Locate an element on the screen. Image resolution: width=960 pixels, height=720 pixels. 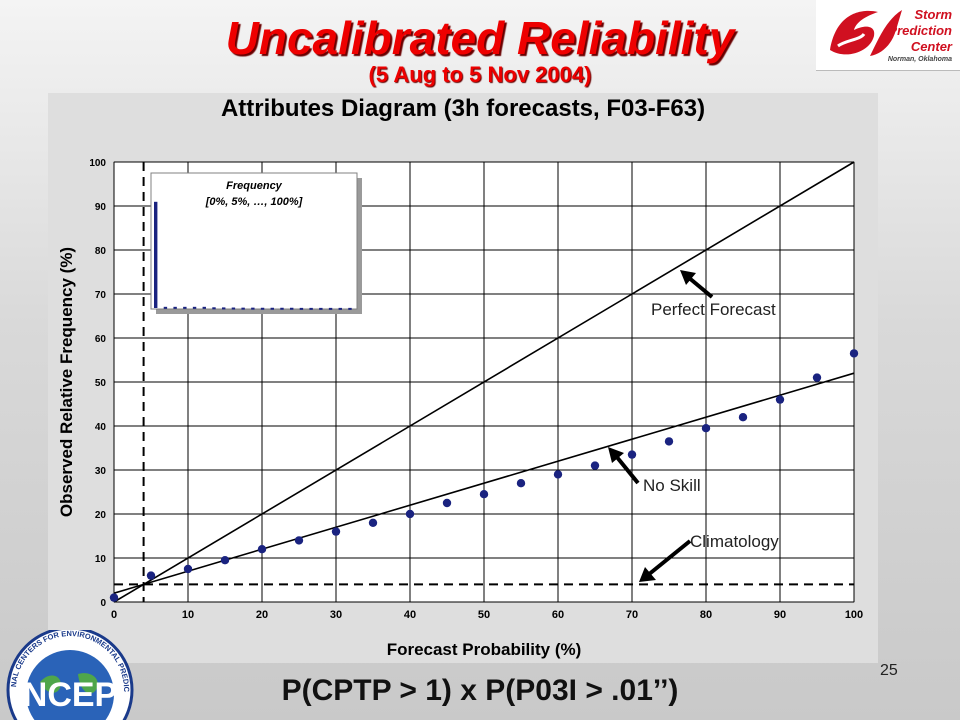
x-tick-label: 40 is located at coordinates (410, 615).